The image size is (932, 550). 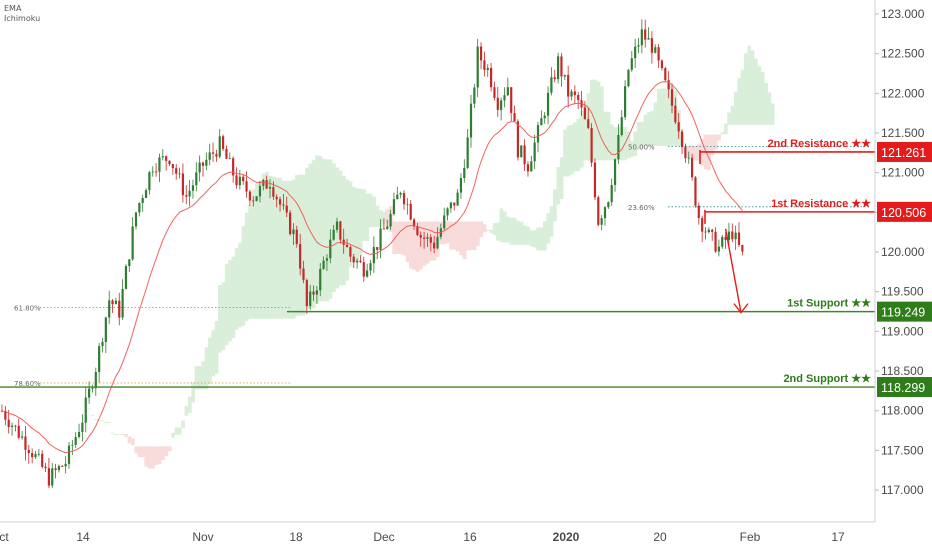 I want to click on x-tick-label: 2020, so click(x=566, y=537).